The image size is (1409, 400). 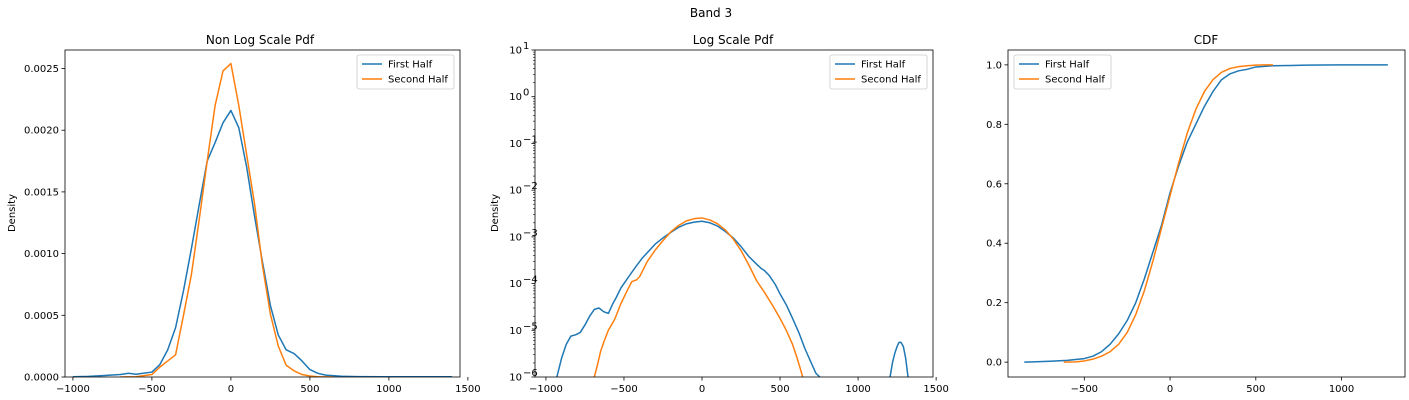 What do you see at coordinates (41, 254) in the screenshot?
I see `y-tick-label: 0.0010` at bounding box center [41, 254].